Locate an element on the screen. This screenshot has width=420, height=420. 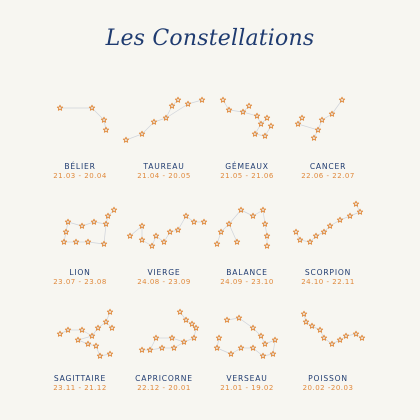
cancer-constellation-icon is located at coordinates (320, 118).